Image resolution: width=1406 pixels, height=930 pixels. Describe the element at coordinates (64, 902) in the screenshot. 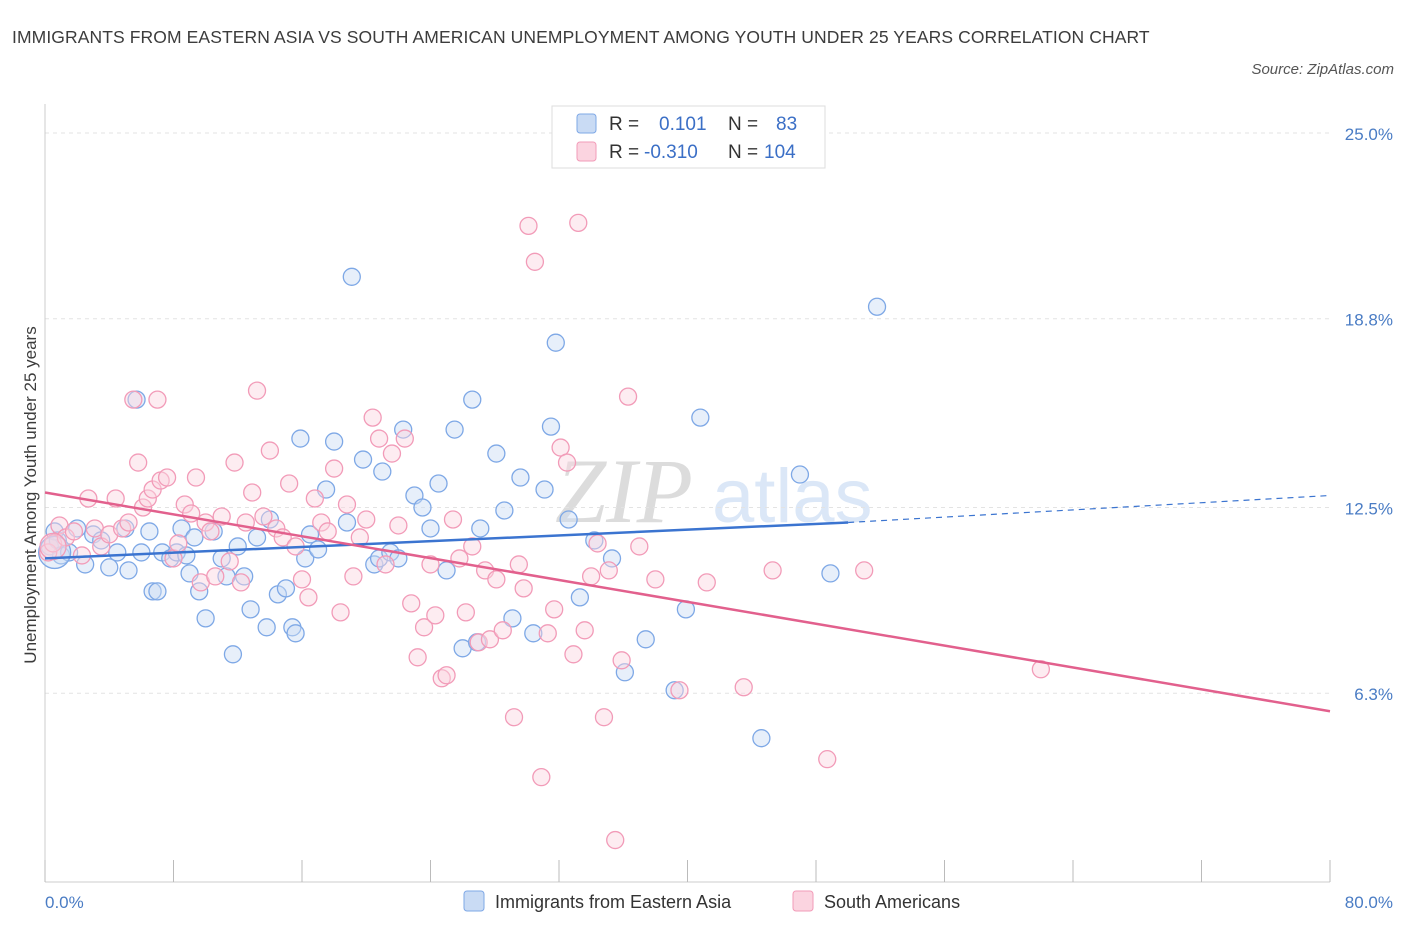

I see `x-tick-min: 0.0%` at that location.